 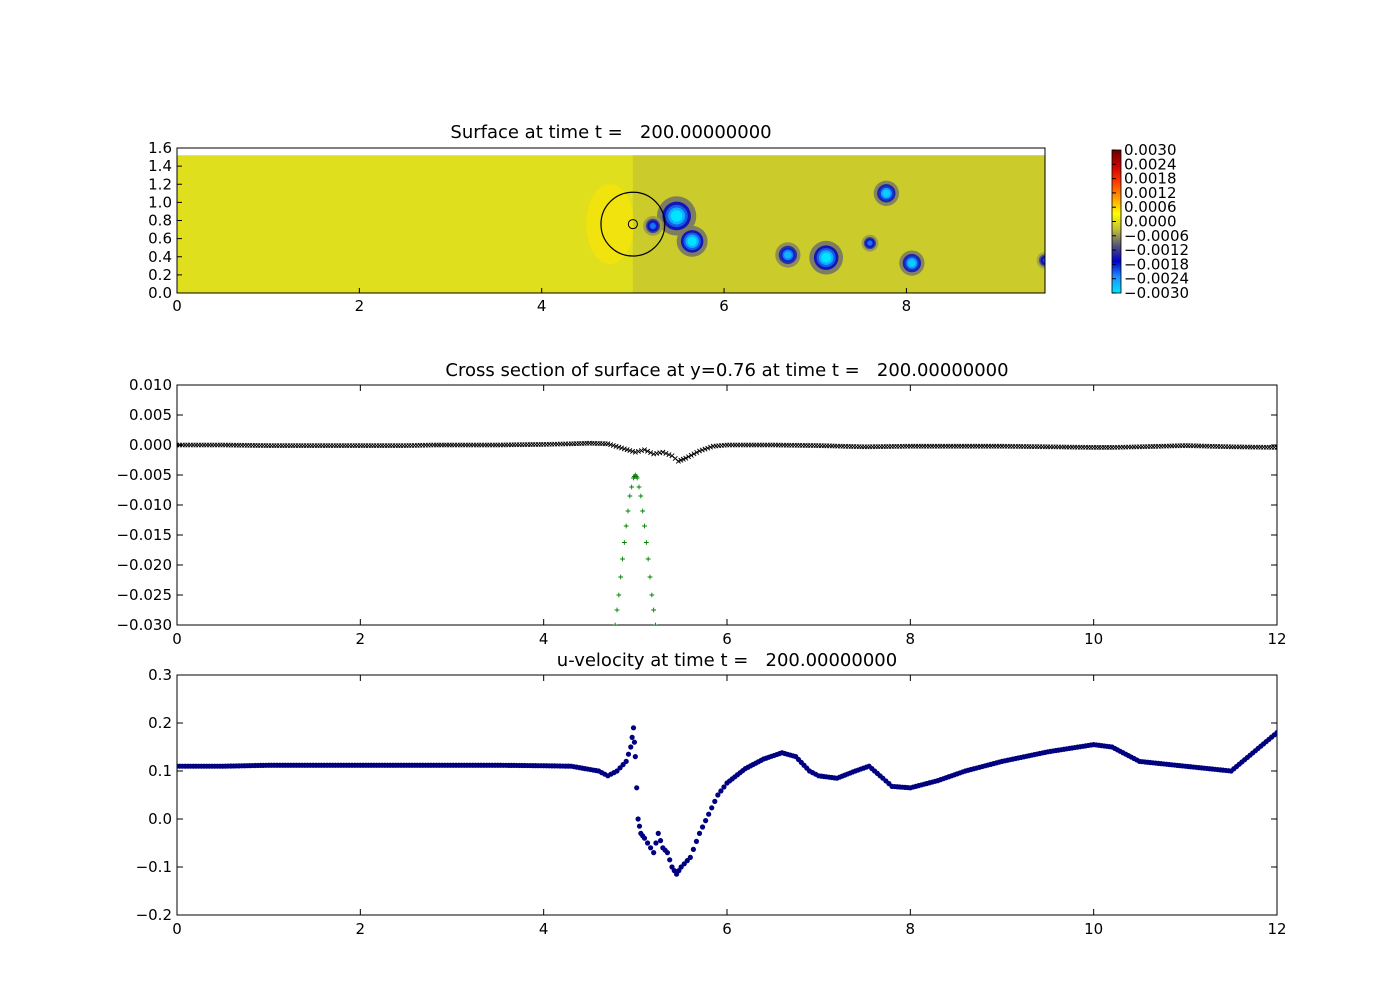 What do you see at coordinates (160, 221) in the screenshot?
I see `heat-ytick-label: 0.8` at bounding box center [160, 221].